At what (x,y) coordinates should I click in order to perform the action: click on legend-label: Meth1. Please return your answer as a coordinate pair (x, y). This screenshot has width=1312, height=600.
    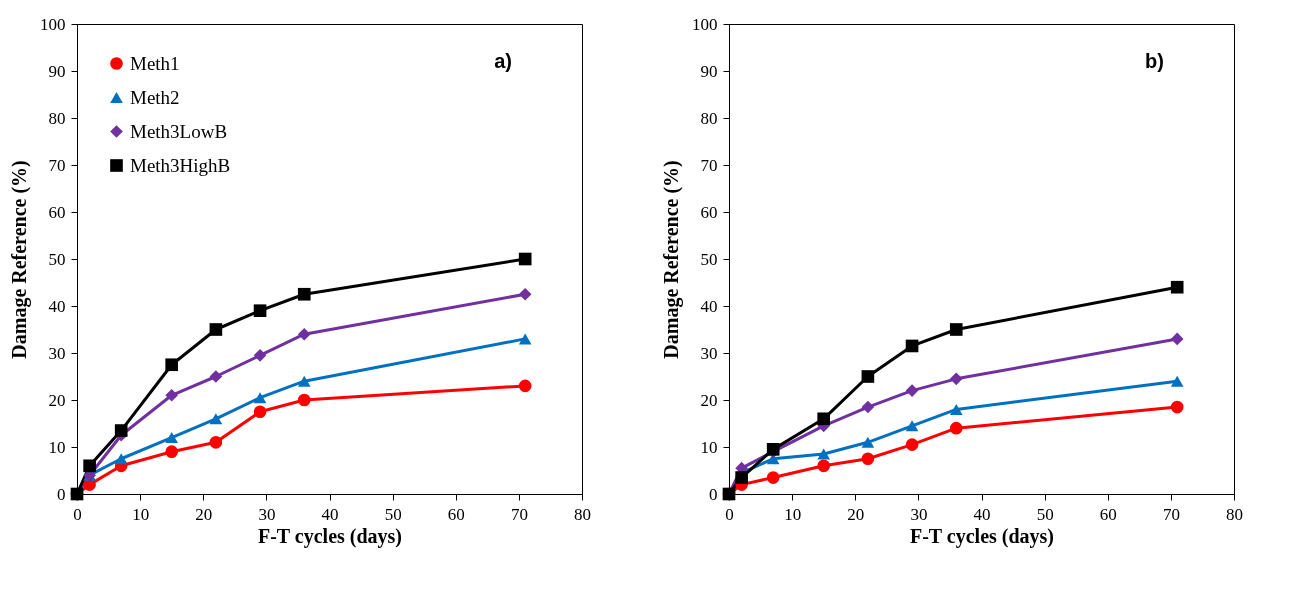
    Looking at the image, I should click on (155, 63).